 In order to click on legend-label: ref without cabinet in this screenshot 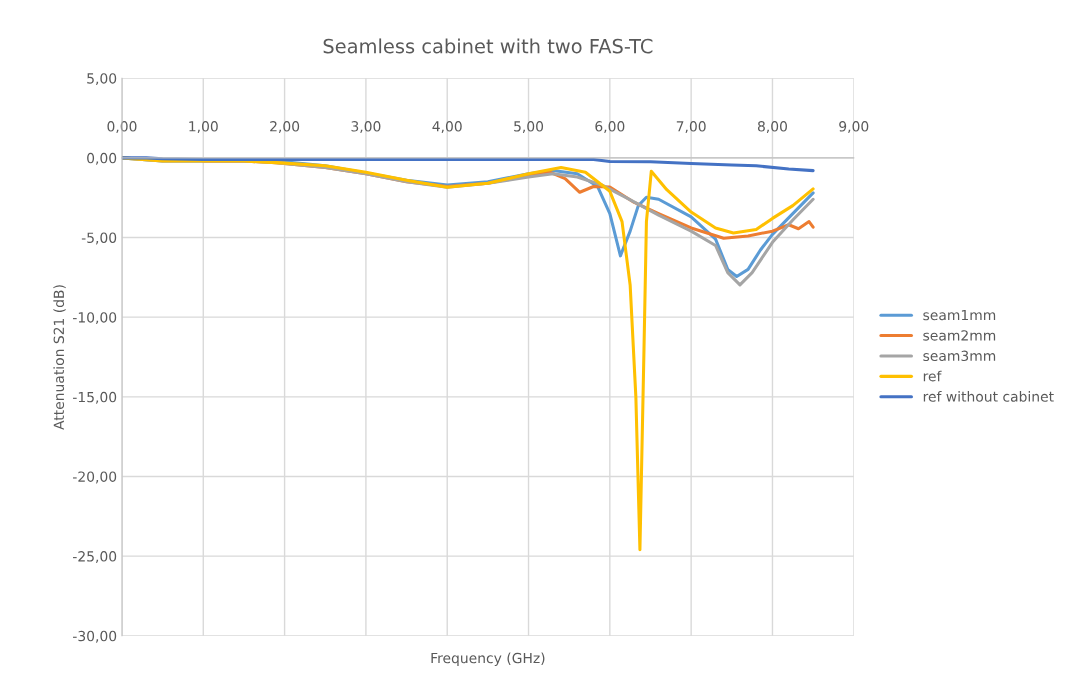, I will do `click(988, 396)`.